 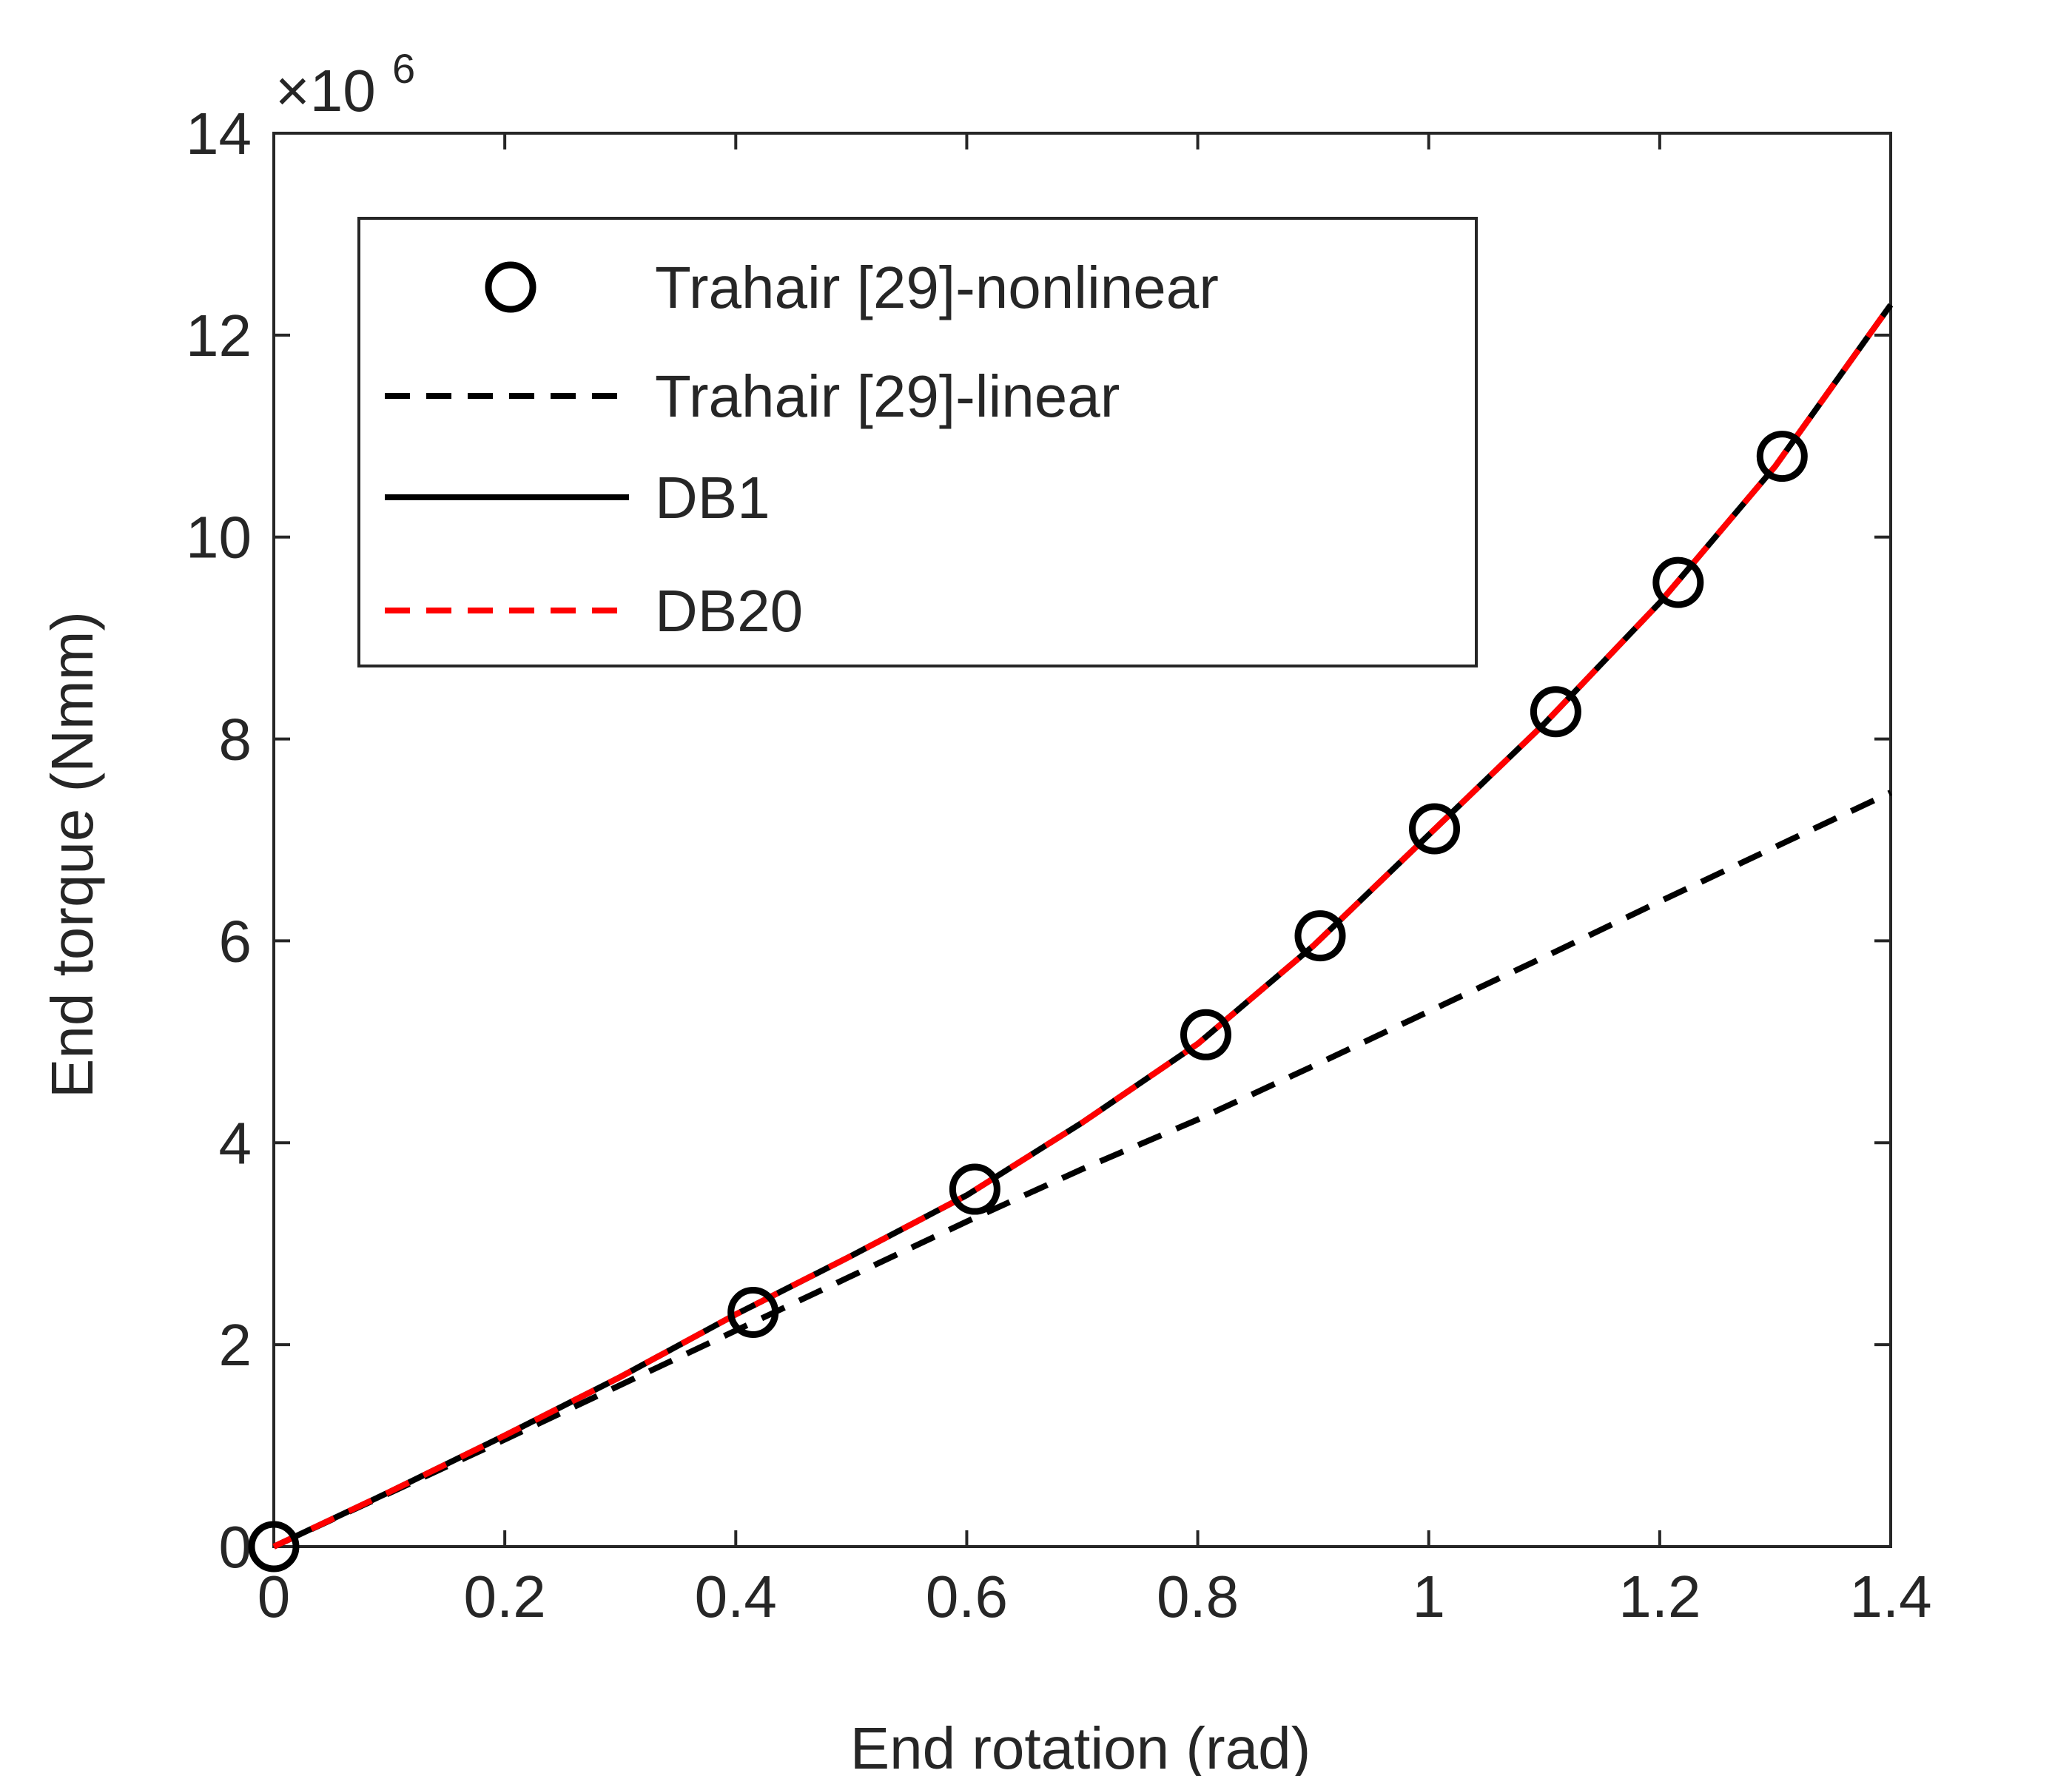 What do you see at coordinates (967, 1596) in the screenshot?
I see `x-tick-label: 0.6` at bounding box center [967, 1596].